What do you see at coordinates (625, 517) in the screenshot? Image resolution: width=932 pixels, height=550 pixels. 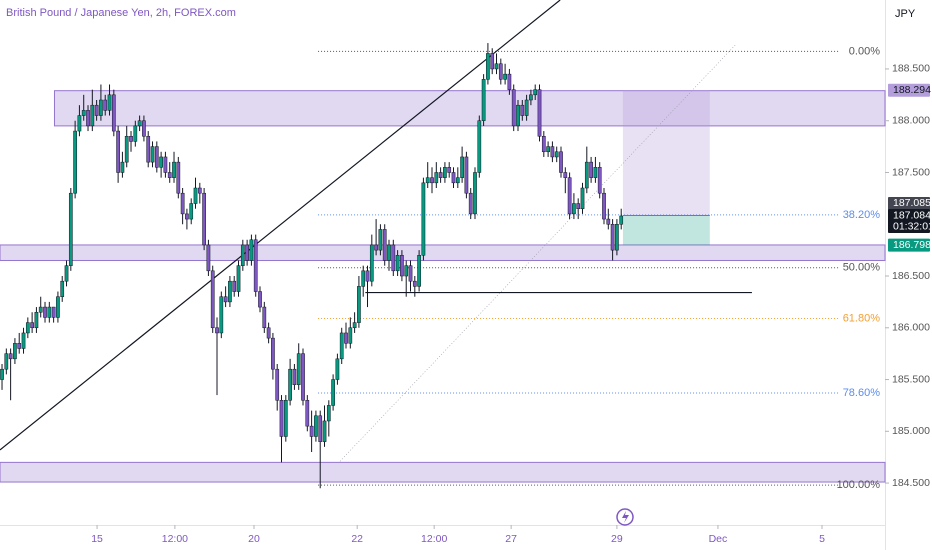 I see `replay-icon` at bounding box center [625, 517].